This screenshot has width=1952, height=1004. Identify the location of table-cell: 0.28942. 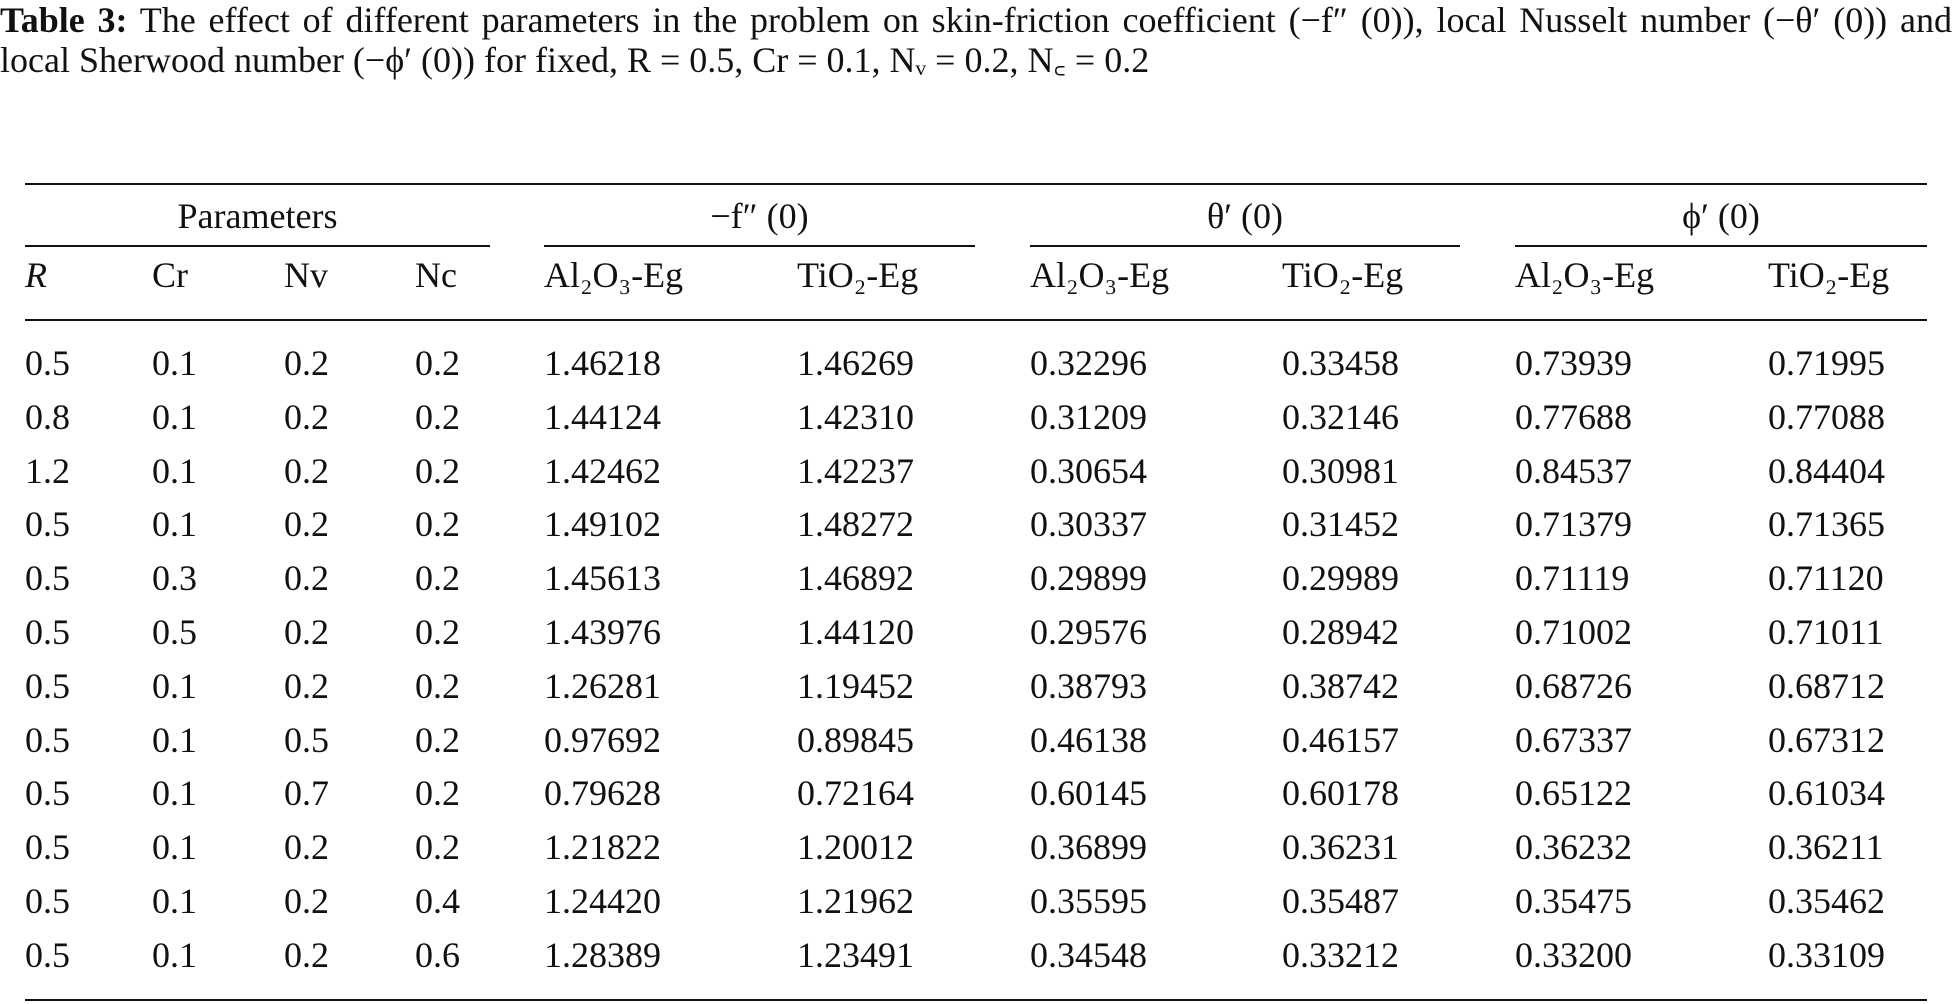
(1340, 632).